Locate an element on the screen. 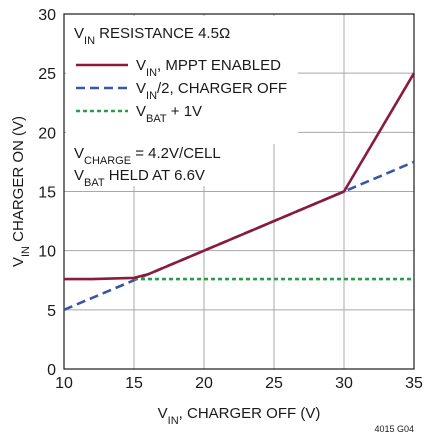  legend-title: VIN RESISTANCE 4.5Ω is located at coordinates (152, 36).